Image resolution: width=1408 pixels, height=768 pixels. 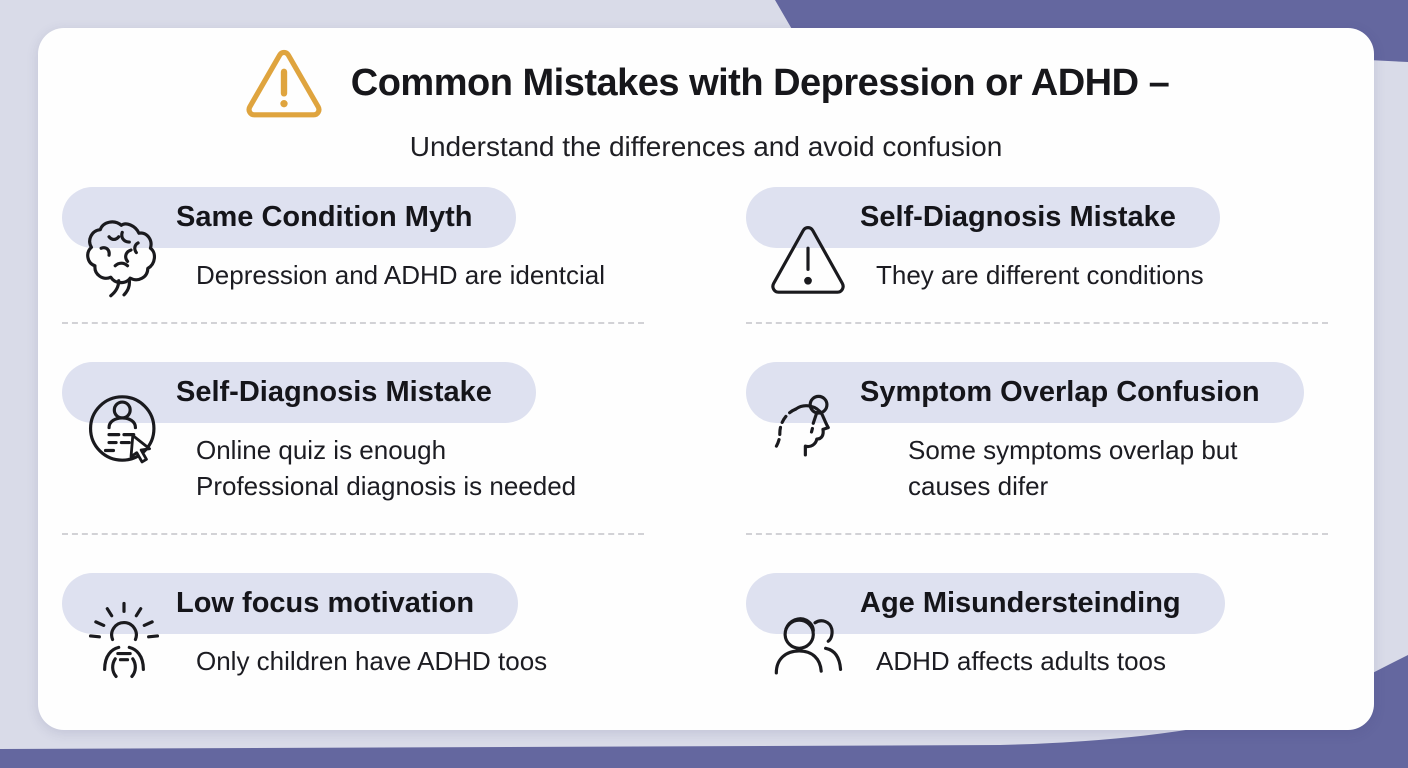 What do you see at coordinates (321, 449) in the screenshot?
I see `description-line: Online quiz is enough` at bounding box center [321, 449].